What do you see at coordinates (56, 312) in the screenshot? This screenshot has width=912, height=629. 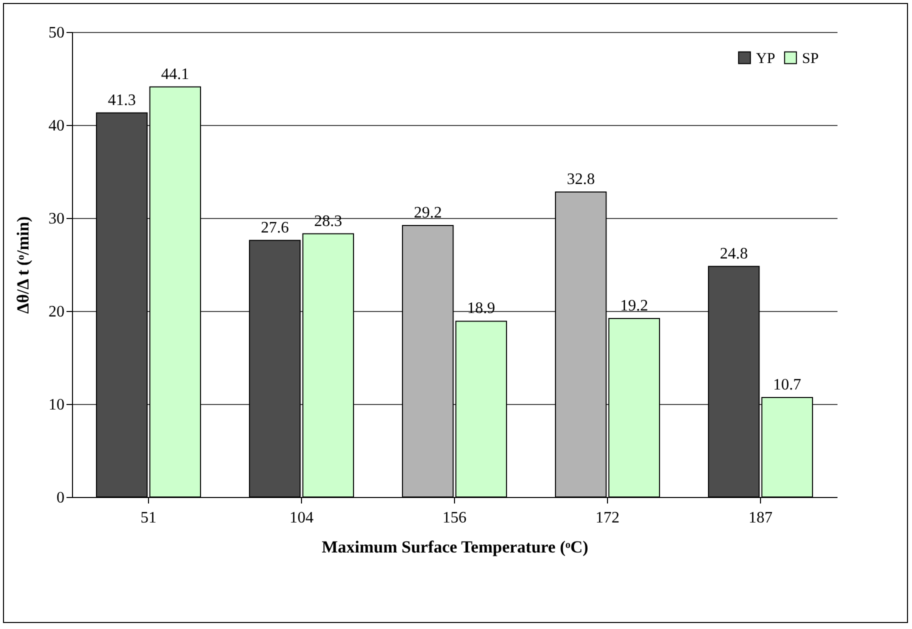 I see `y-tick-label: 20` at bounding box center [56, 312].